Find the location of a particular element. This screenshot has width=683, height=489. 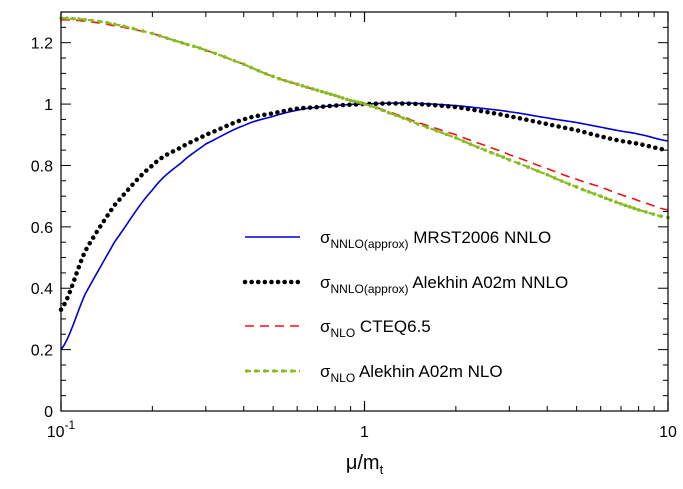

x-axis-label: μ/mt is located at coordinates (365, 464).